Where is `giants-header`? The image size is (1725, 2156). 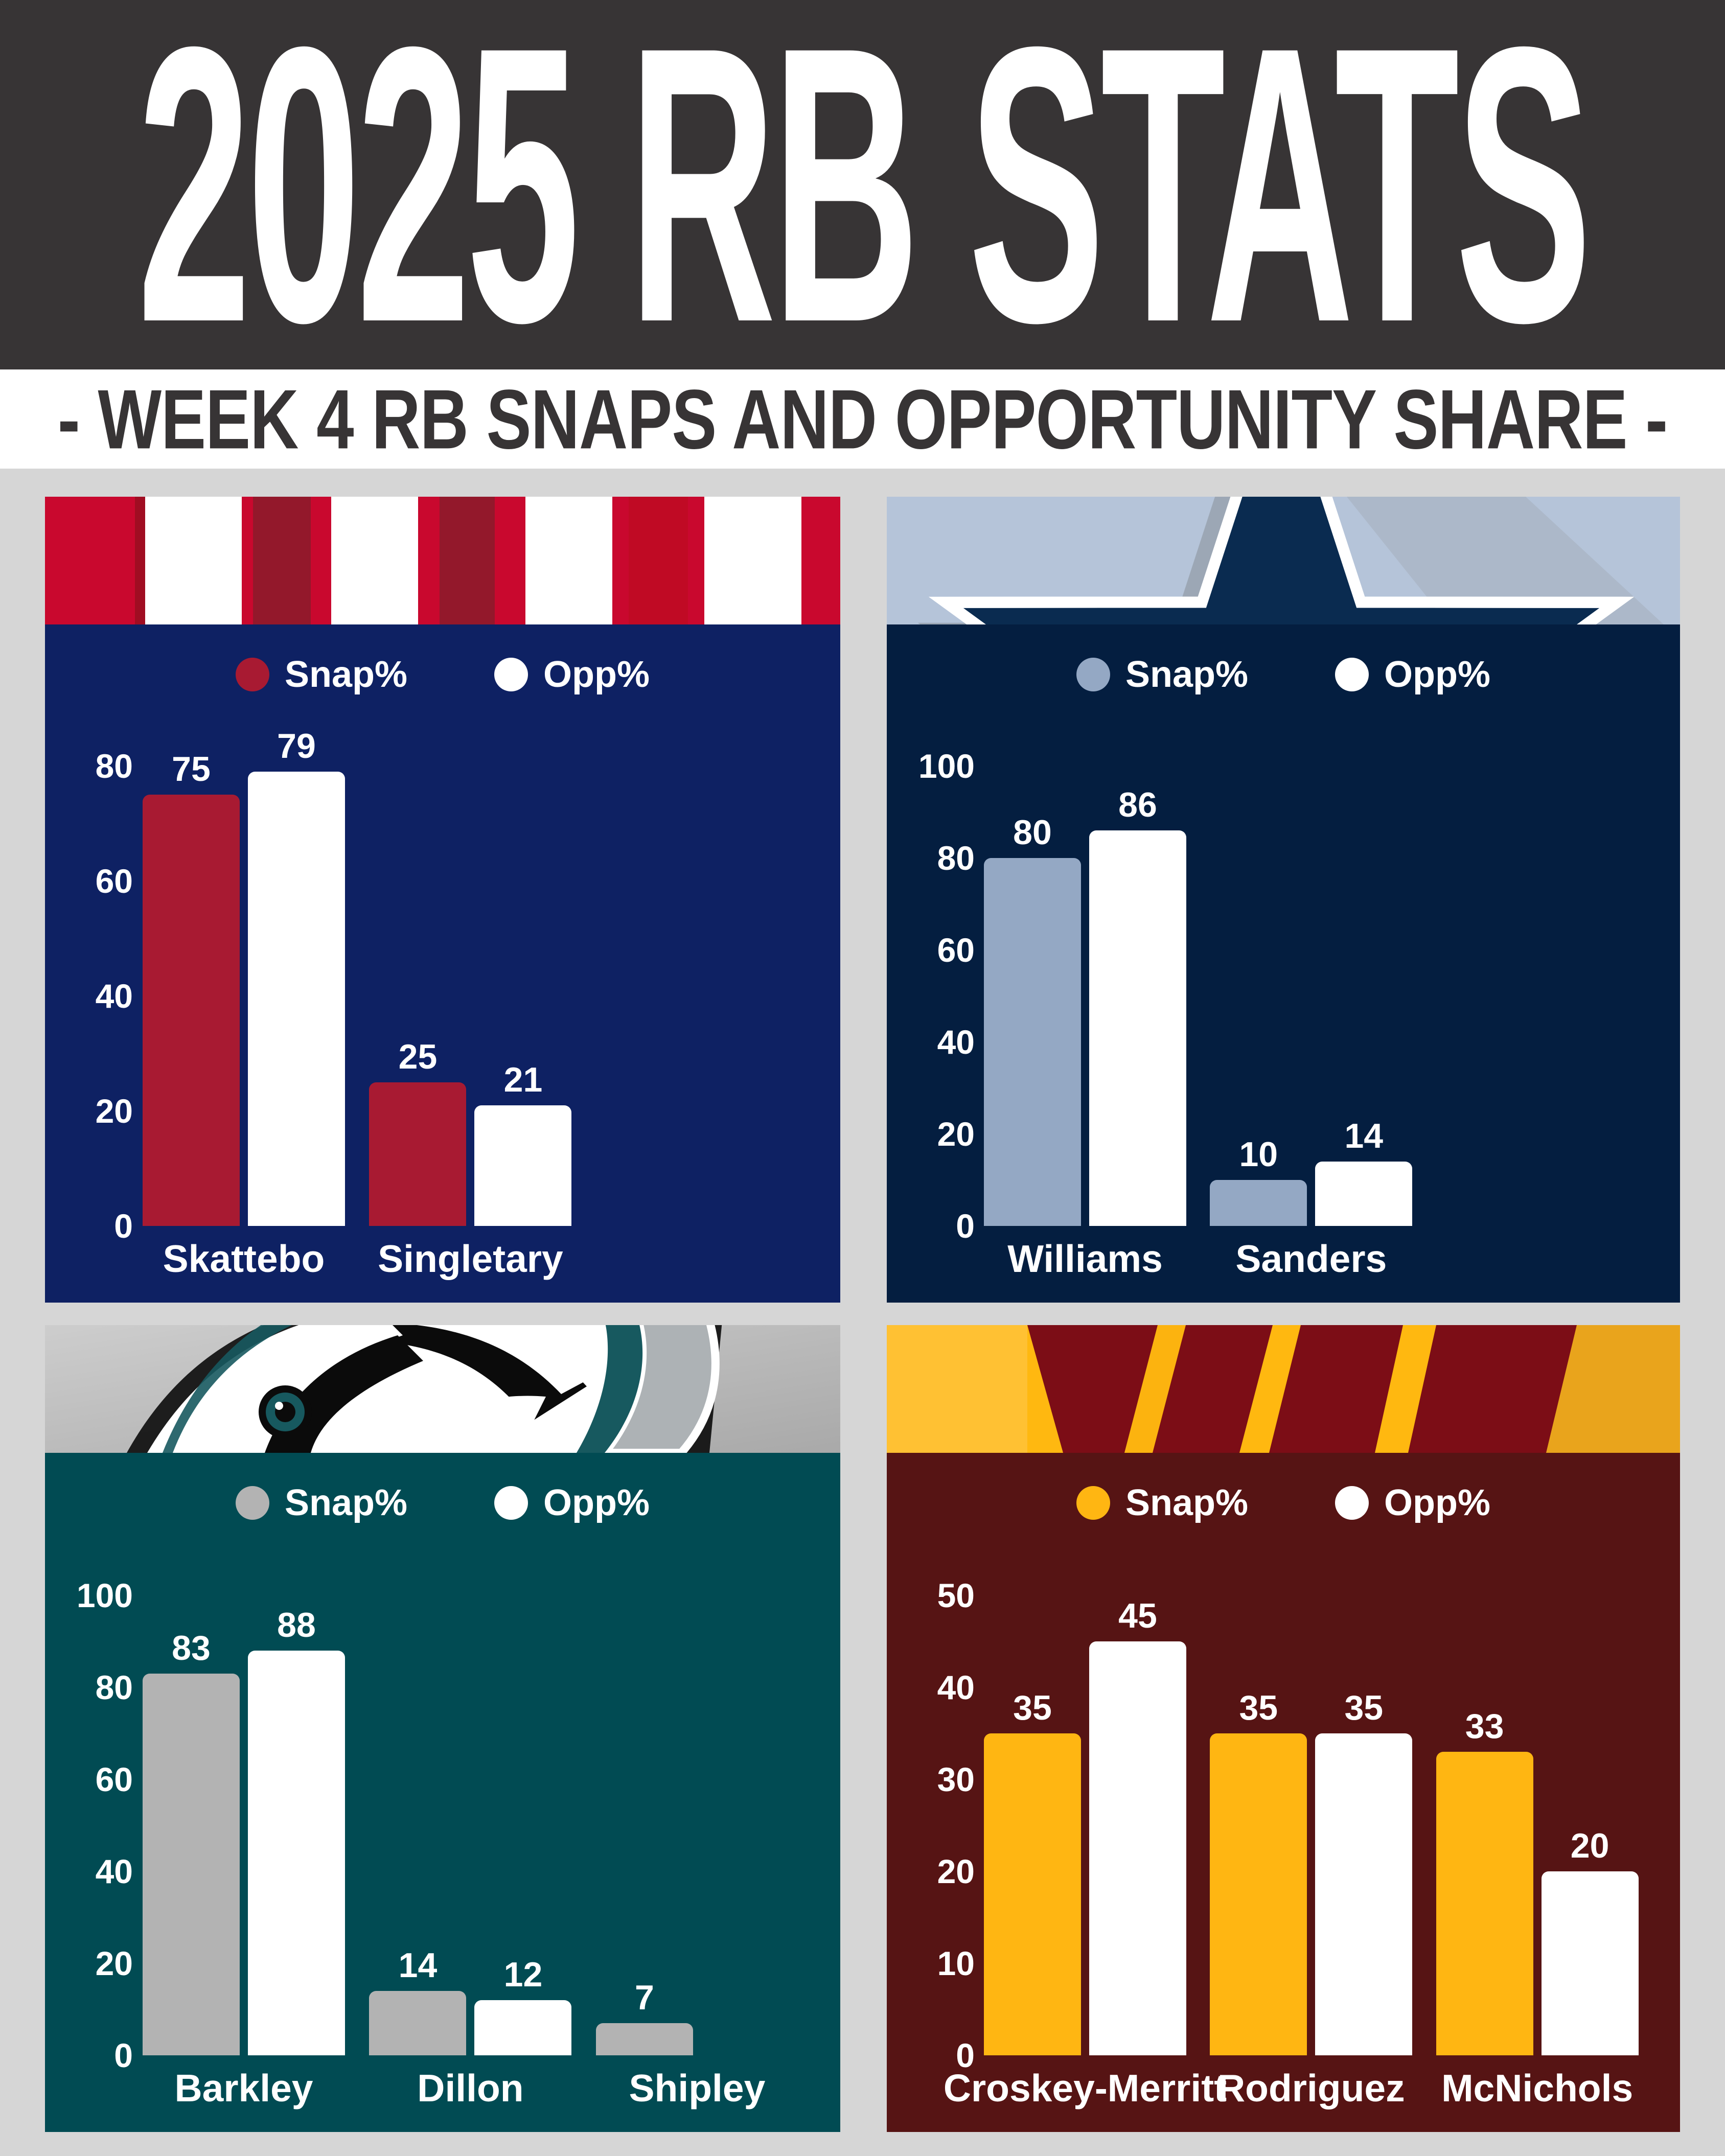
giants-header is located at coordinates (442, 561).